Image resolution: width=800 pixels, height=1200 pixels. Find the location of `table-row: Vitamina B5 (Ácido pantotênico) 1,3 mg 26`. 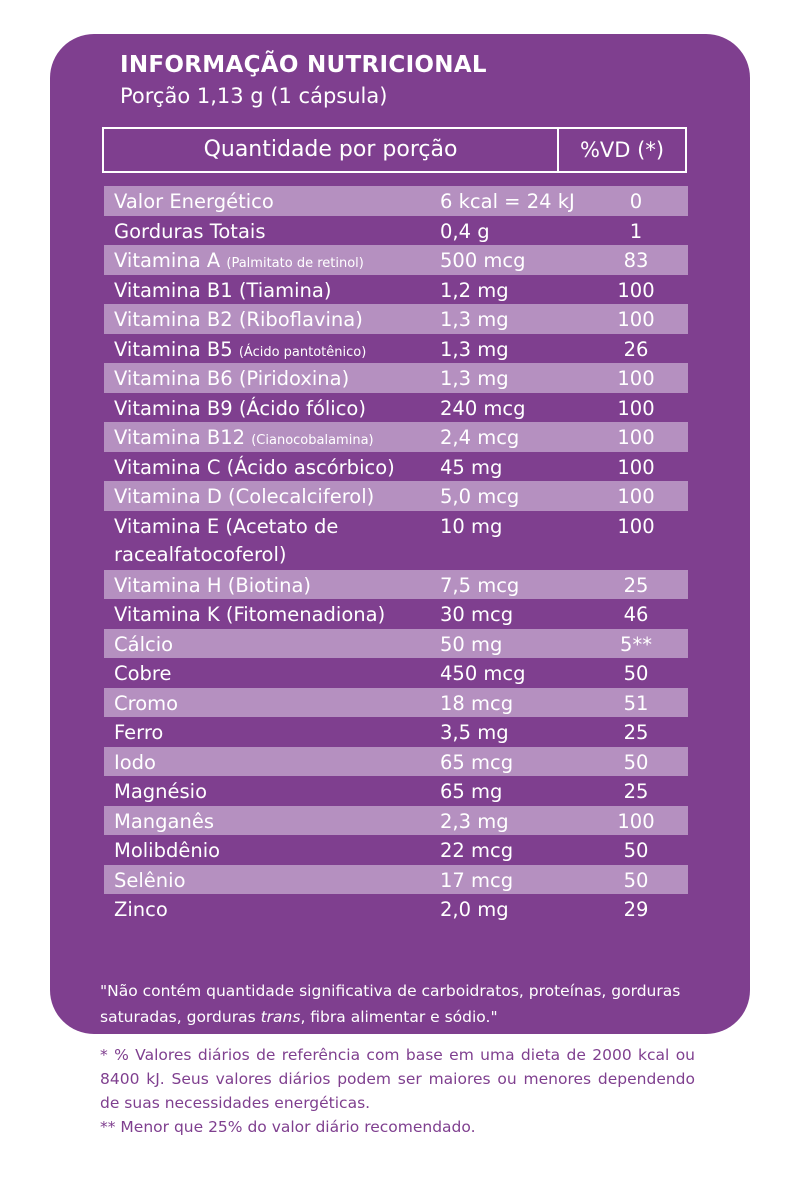

table-row: Vitamina B5 (Ácido pantotênico) 1,3 mg 26 is located at coordinates (396, 349).